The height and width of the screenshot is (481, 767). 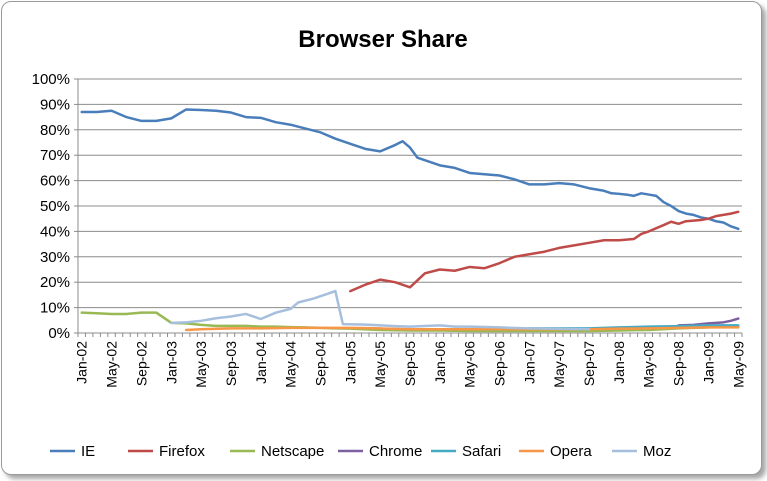 I want to click on x-tick-label: May-04, so click(x=291, y=364).